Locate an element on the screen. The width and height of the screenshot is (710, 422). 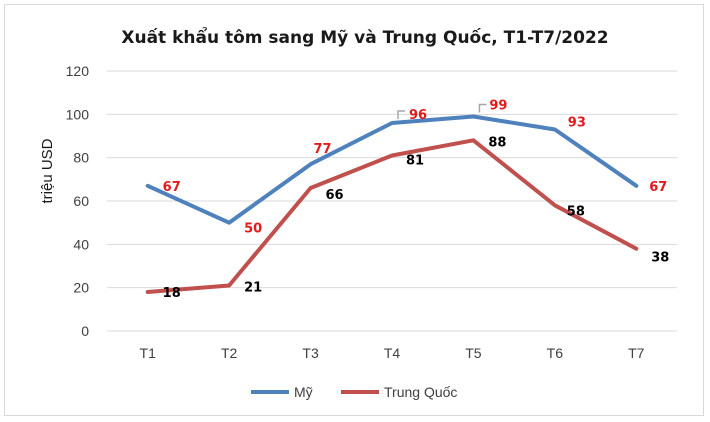
data-label: 81 is located at coordinates (415, 161).